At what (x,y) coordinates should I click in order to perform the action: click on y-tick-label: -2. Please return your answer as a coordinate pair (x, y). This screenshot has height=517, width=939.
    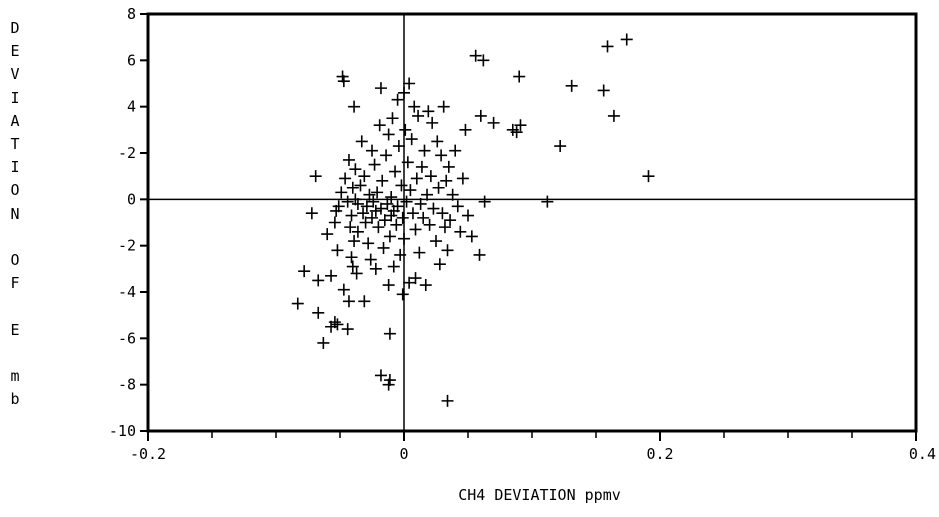
    Looking at the image, I should click on (127, 153).